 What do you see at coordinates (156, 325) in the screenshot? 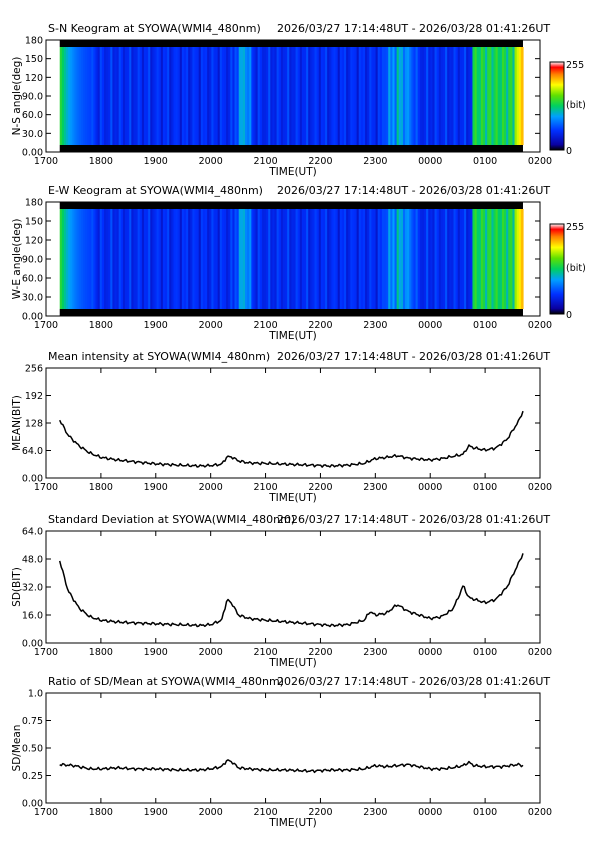
I see `x-tick-label: 1900` at bounding box center [156, 325].